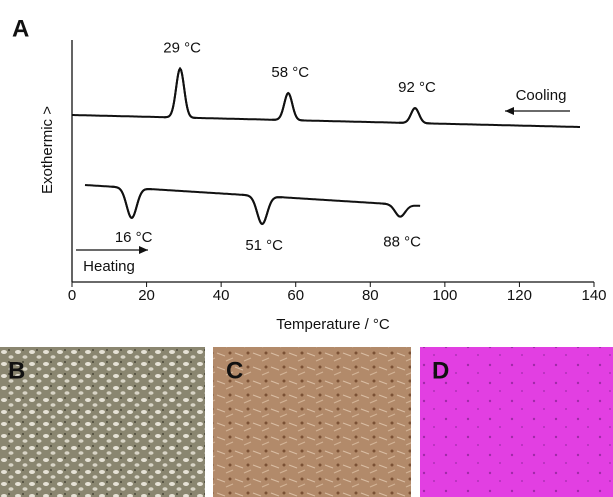 Image resolution: width=613 pixels, height=497 pixels. Describe the element at coordinates (146, 295) in the screenshot. I see `x-tick-label: 20` at that location.